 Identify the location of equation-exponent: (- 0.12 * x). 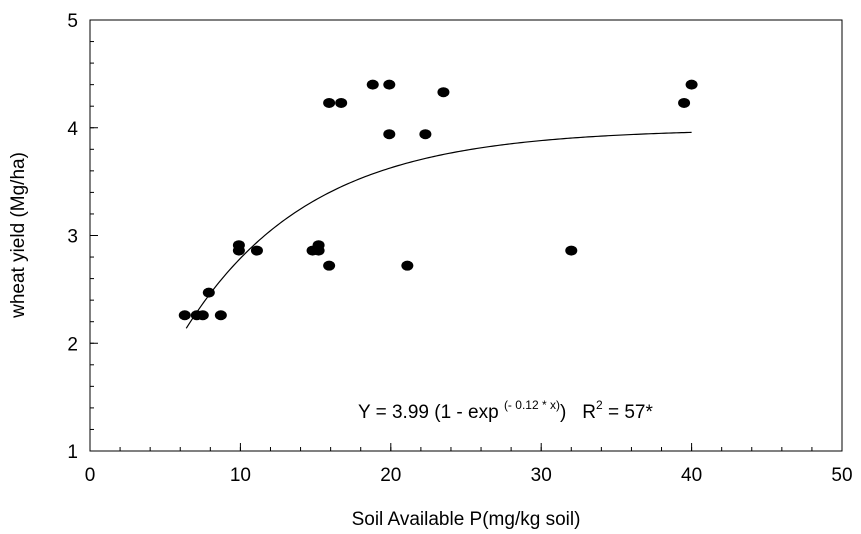
(532, 405).